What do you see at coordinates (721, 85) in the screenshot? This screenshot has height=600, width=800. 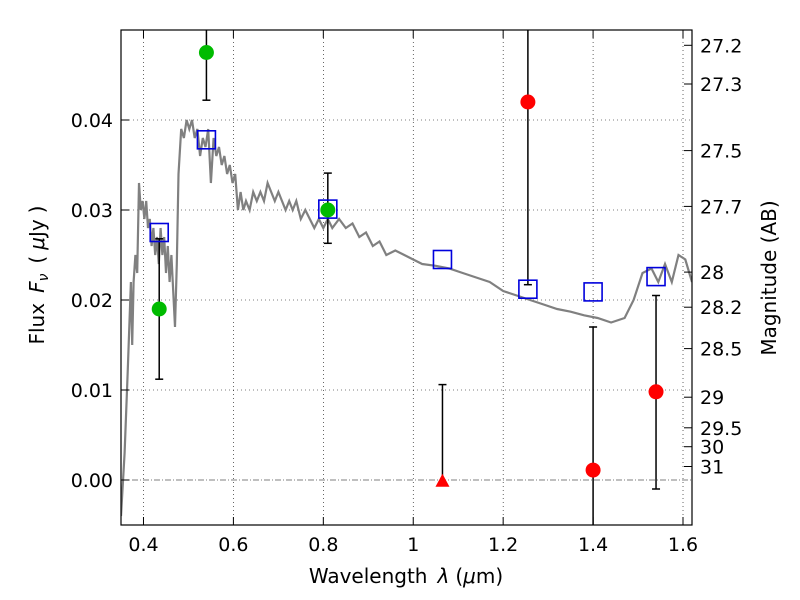 I see `magnitude-tick-label: 27.3` at bounding box center [721, 85].